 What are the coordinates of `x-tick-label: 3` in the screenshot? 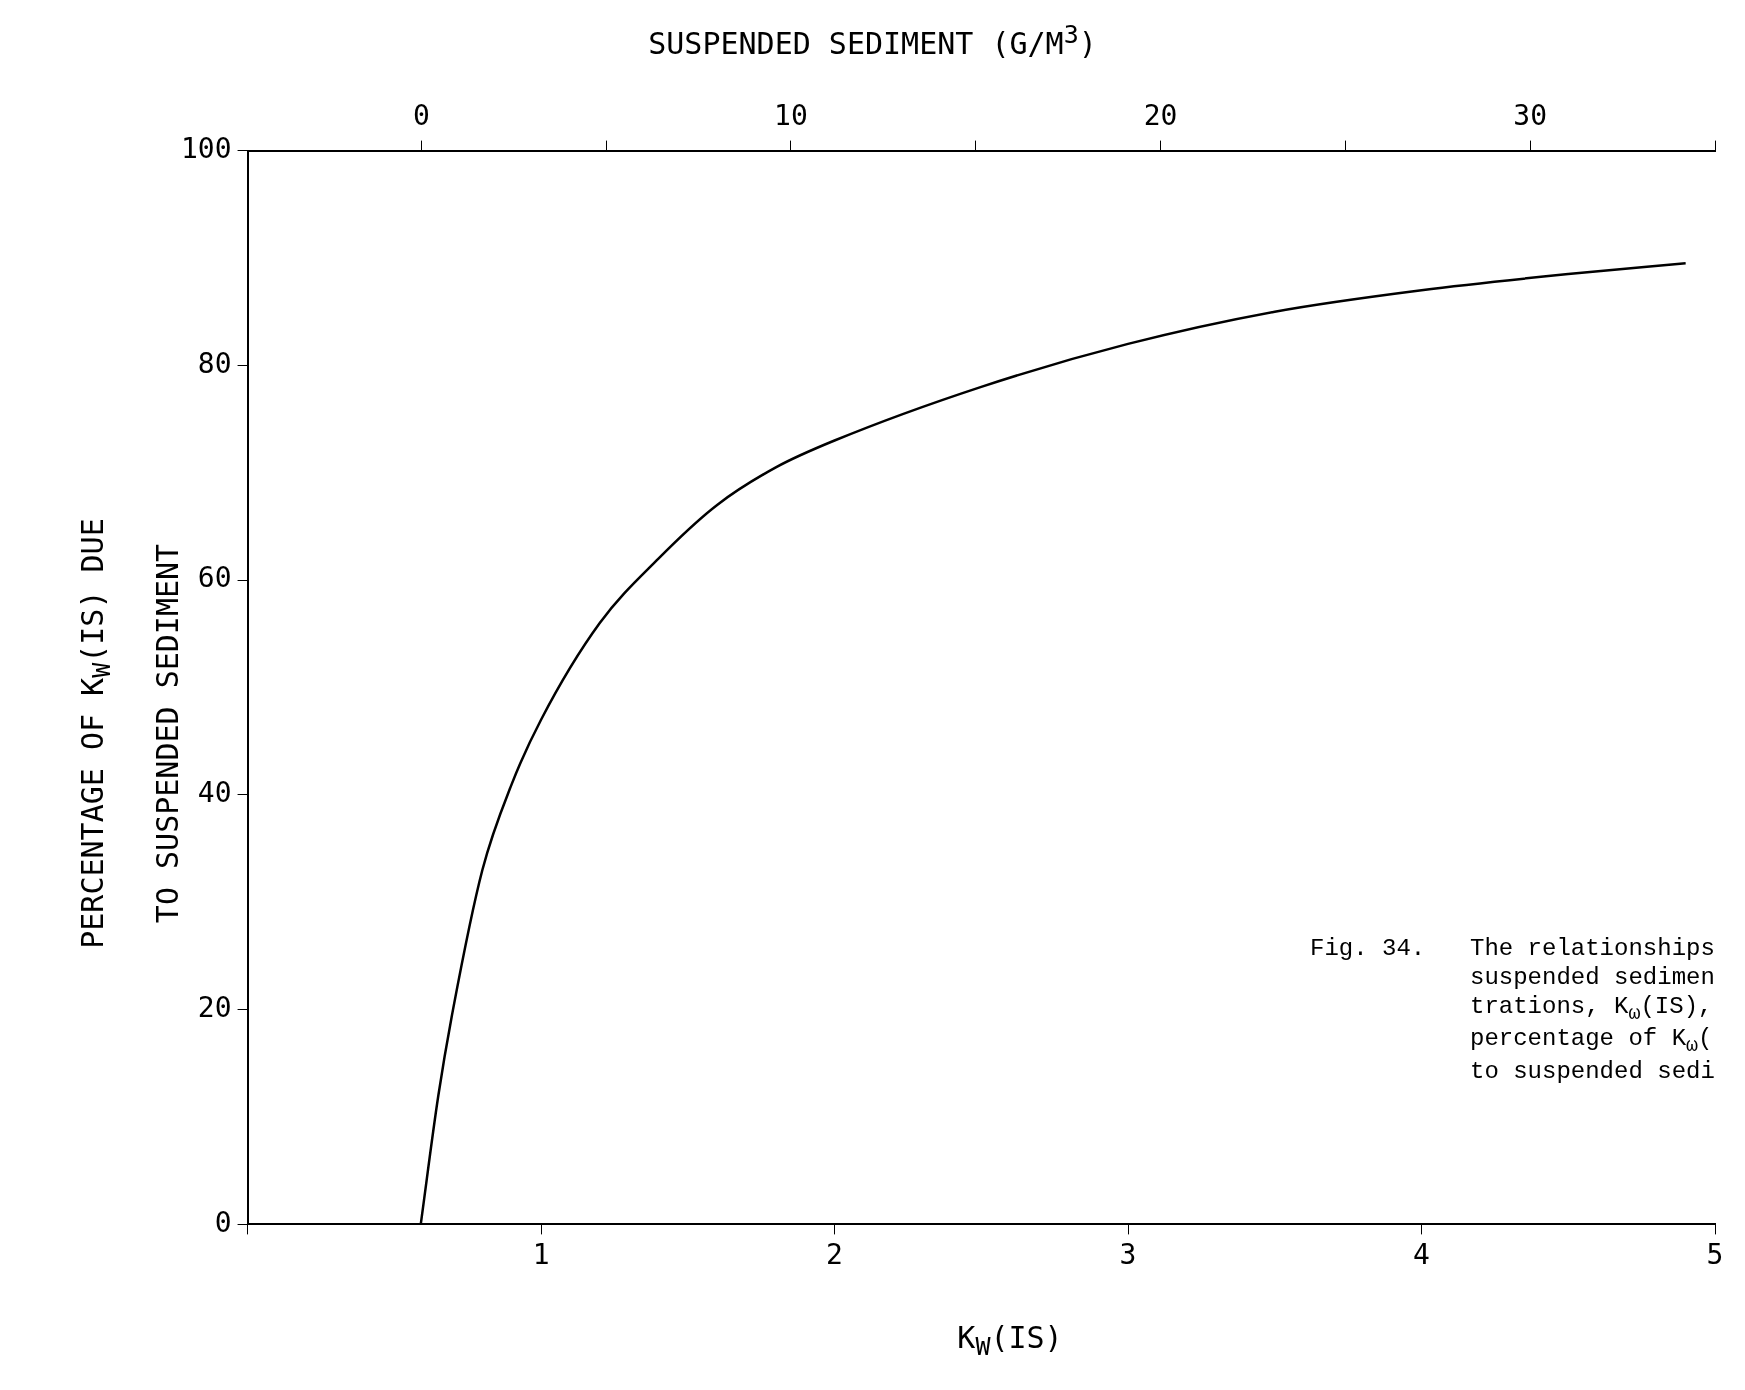 It's located at (1128, 1255).